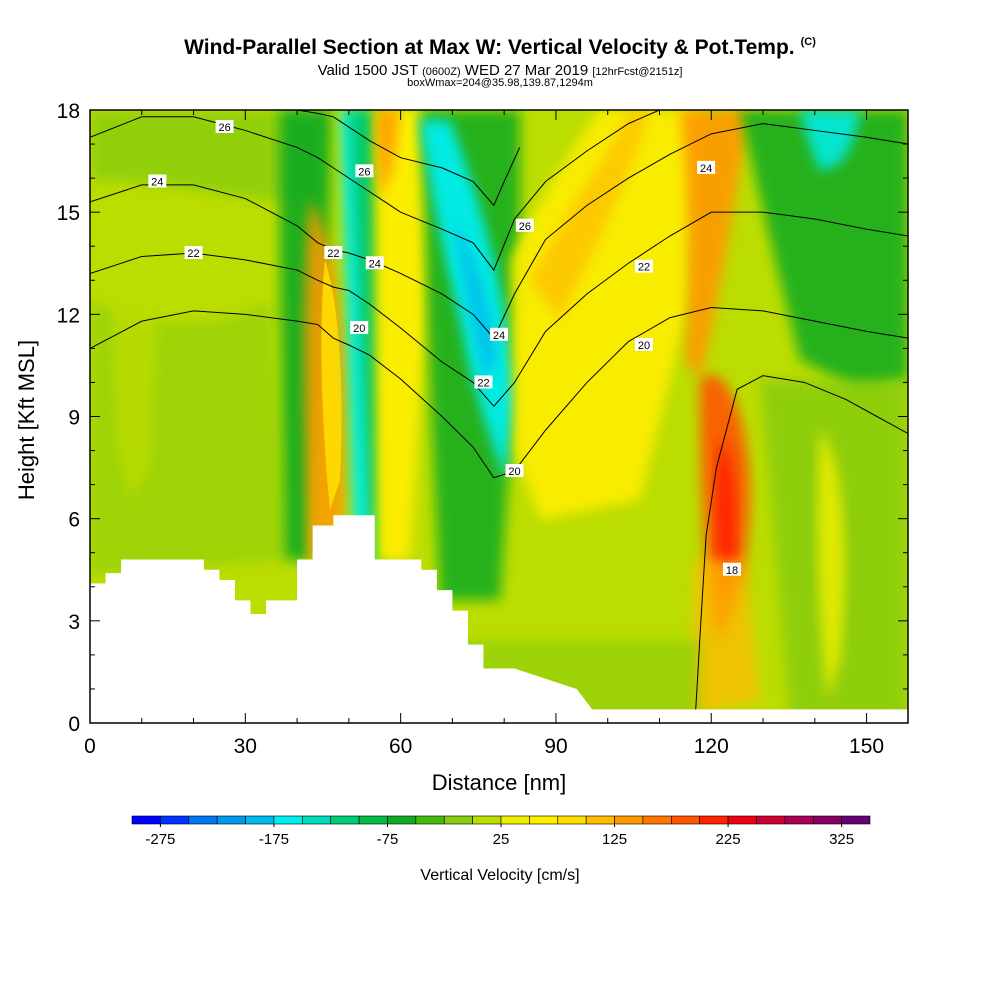 Image resolution: width=1000 pixels, height=1000 pixels. Describe the element at coordinates (711, 746) in the screenshot. I see `x-tick-label: 120` at that location.